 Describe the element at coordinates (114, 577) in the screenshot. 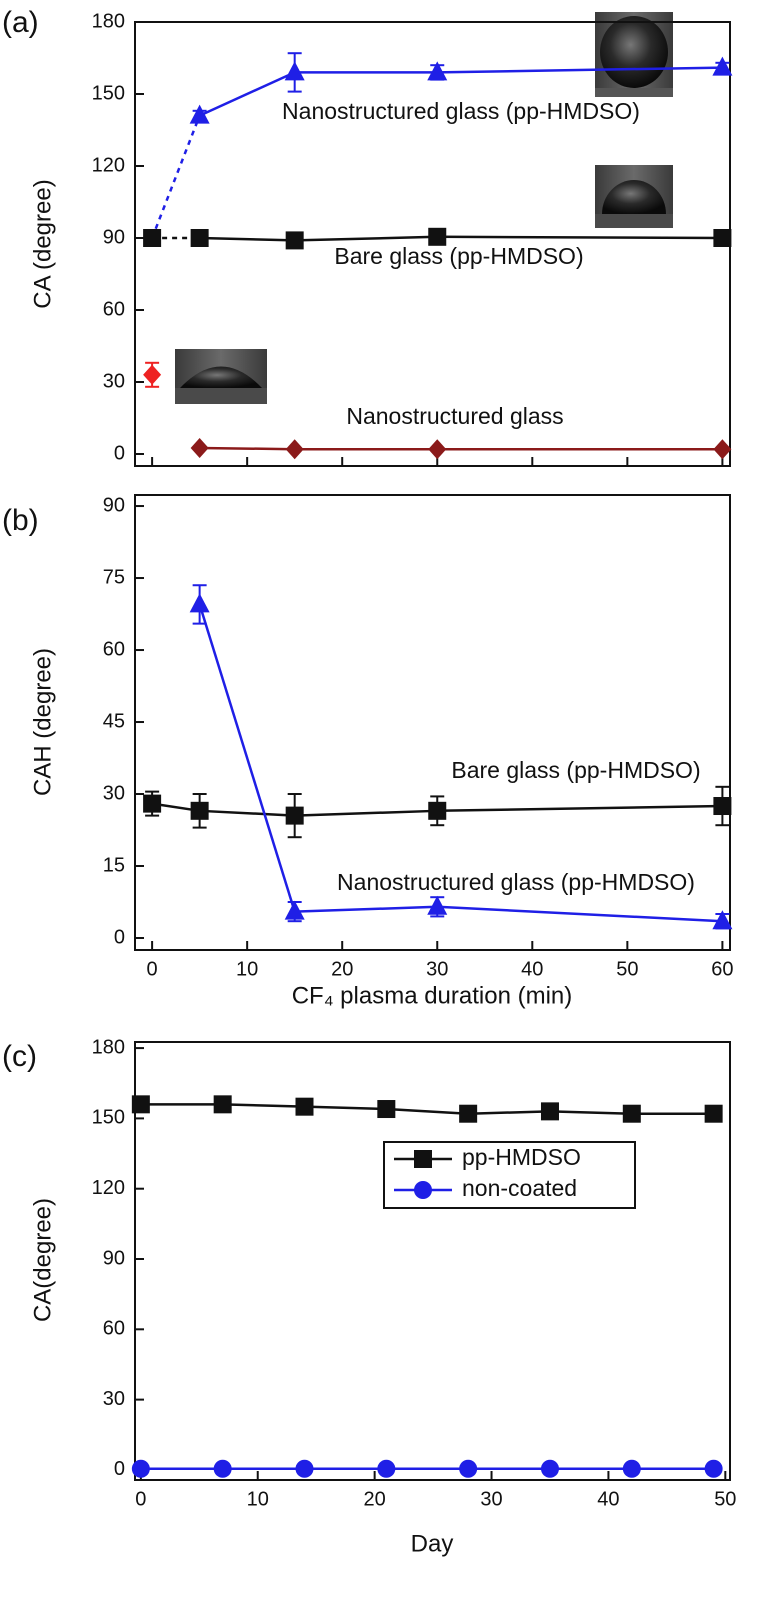

I see `y-tick-label: 75` at that location.